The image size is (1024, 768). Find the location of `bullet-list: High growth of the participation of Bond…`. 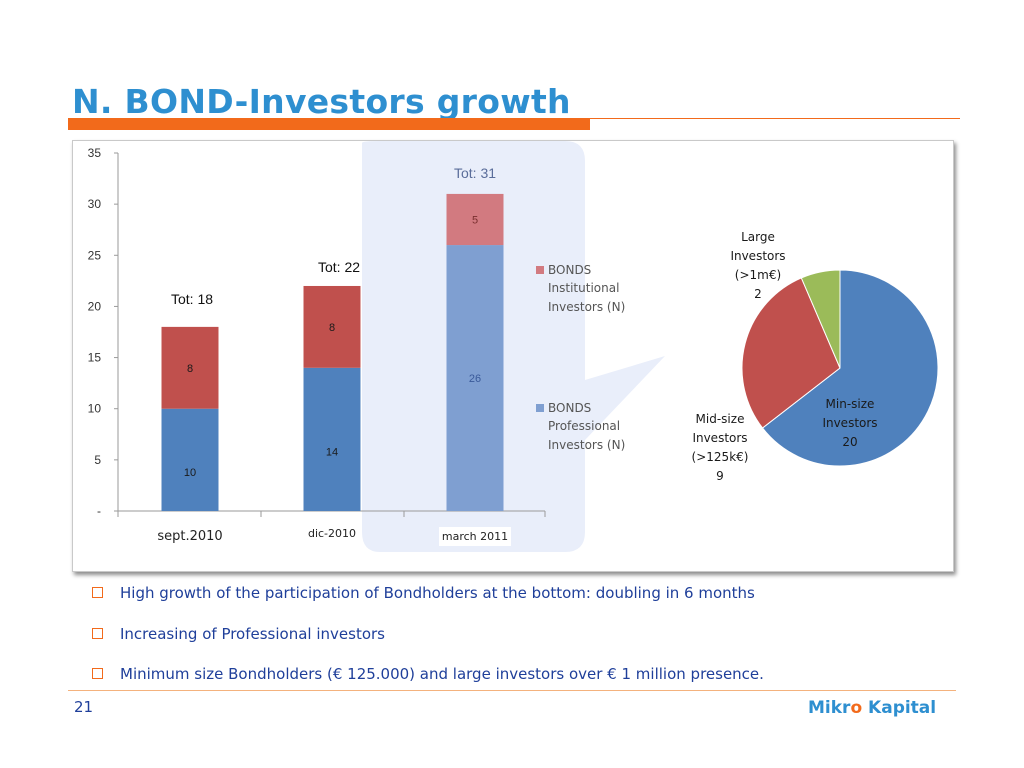

bullet-list: High growth of the participation of Bond… is located at coordinates (428, 644).